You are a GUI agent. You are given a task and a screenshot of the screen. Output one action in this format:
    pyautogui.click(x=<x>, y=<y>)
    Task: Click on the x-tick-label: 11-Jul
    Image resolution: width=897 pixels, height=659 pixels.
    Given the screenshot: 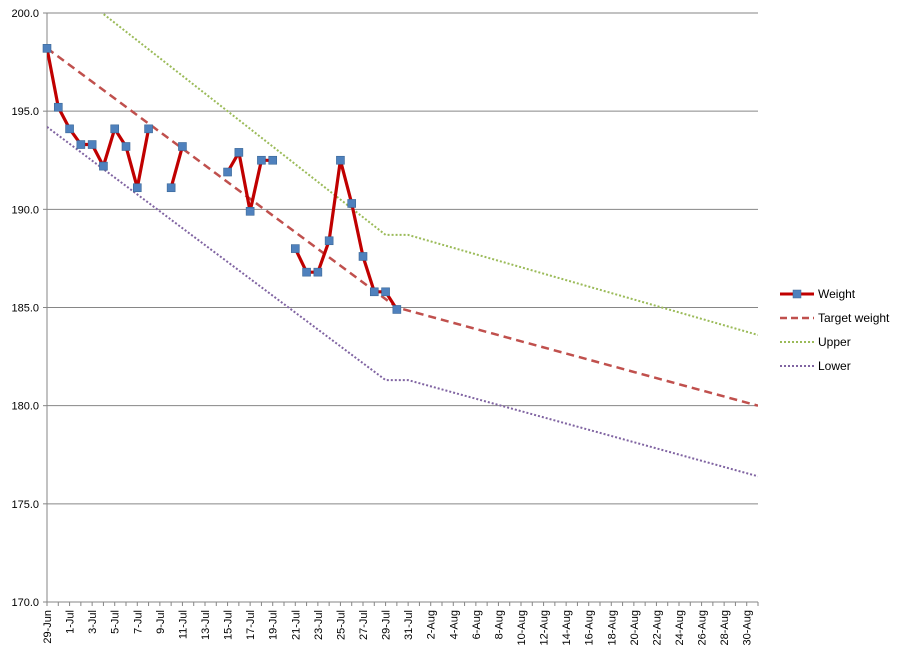 What is the action you would take?
    pyautogui.click(x=183, y=624)
    